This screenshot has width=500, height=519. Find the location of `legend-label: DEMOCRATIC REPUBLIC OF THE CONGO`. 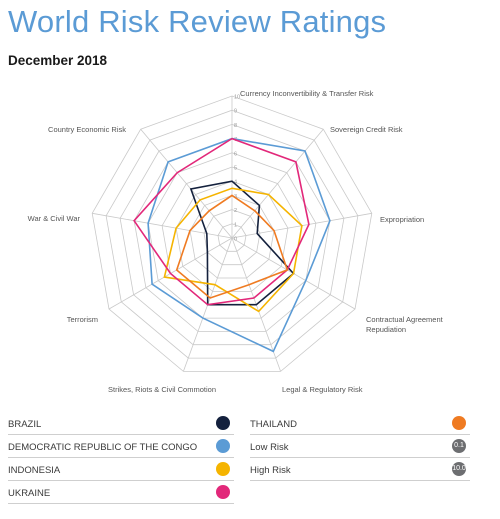

legend-label: DEMOCRATIC REPUBLIC OF THE CONGO is located at coordinates (103, 447).